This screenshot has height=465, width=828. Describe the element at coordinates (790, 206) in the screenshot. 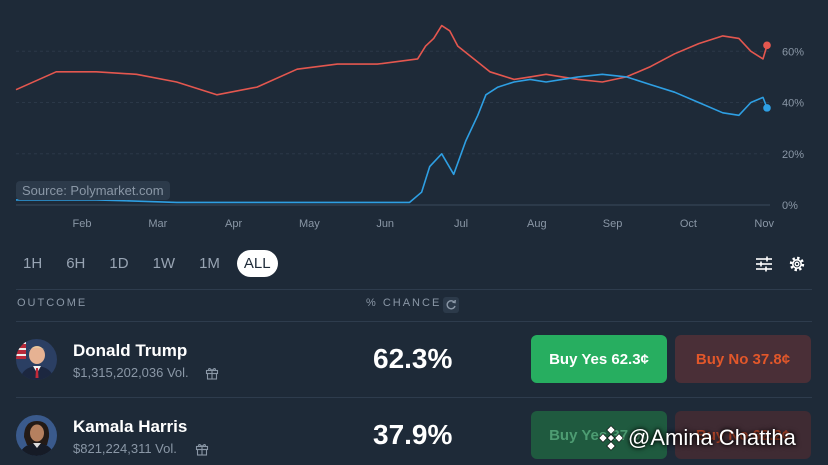

I see `y-tick-label: 0%` at that location.